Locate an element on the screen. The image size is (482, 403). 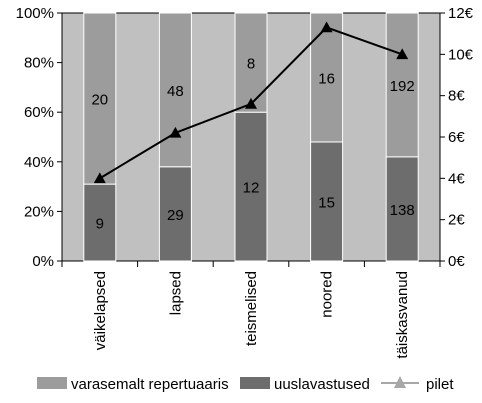
data-label-varasemalt-repertuaaris: 20 is located at coordinates (99, 100).